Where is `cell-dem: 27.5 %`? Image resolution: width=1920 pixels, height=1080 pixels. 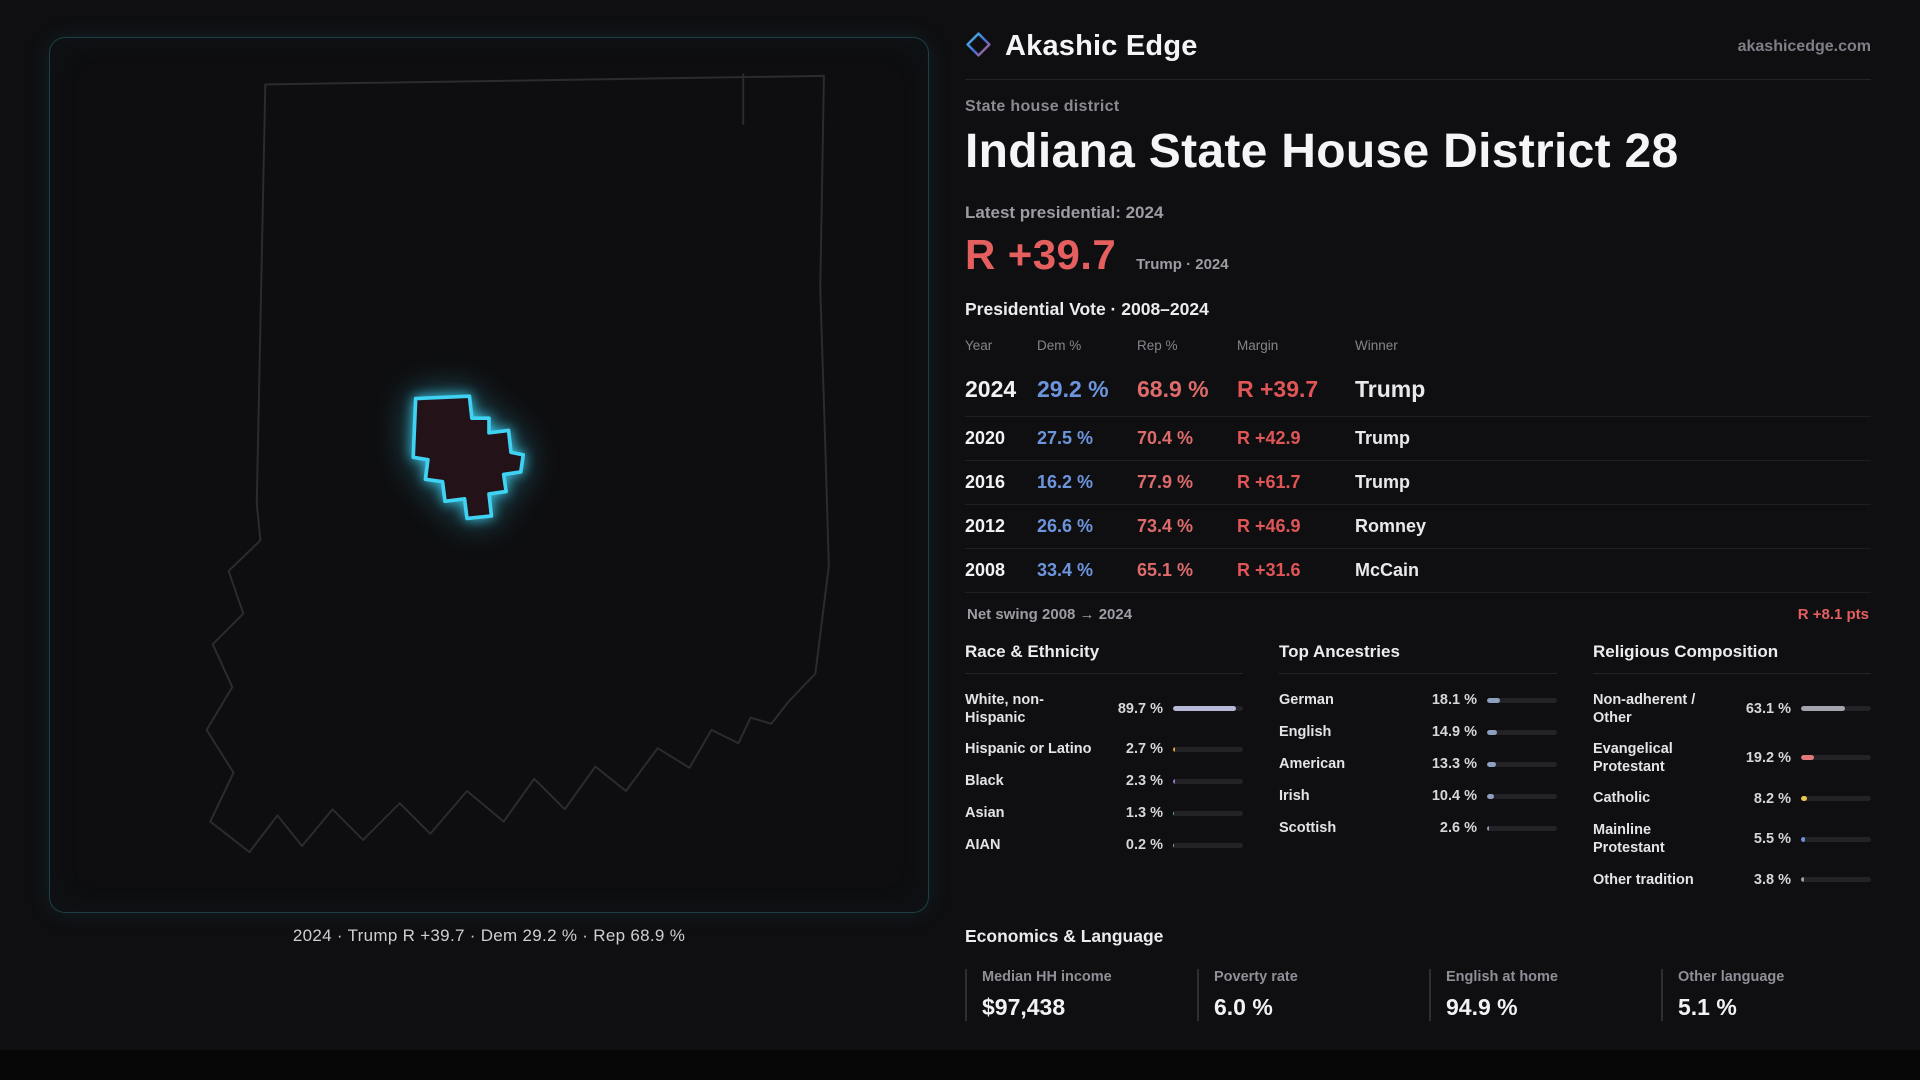
cell-dem: 27.5 % is located at coordinates (1065, 438).